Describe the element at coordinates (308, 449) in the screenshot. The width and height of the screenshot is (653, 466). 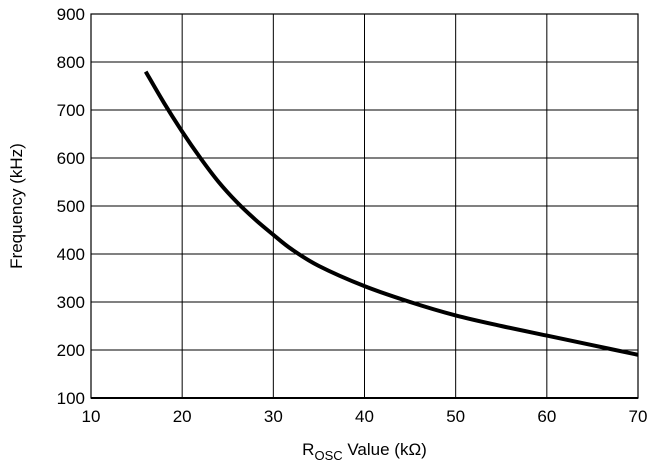
I see `x-axis-title-symbol: R` at that location.